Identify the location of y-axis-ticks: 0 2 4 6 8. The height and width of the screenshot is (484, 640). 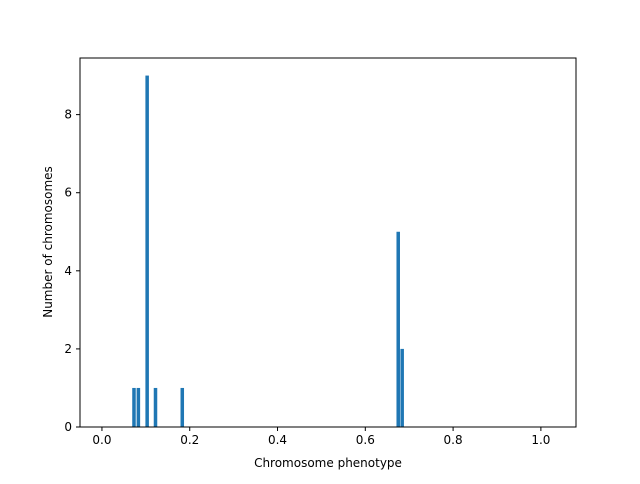
(72, 271).